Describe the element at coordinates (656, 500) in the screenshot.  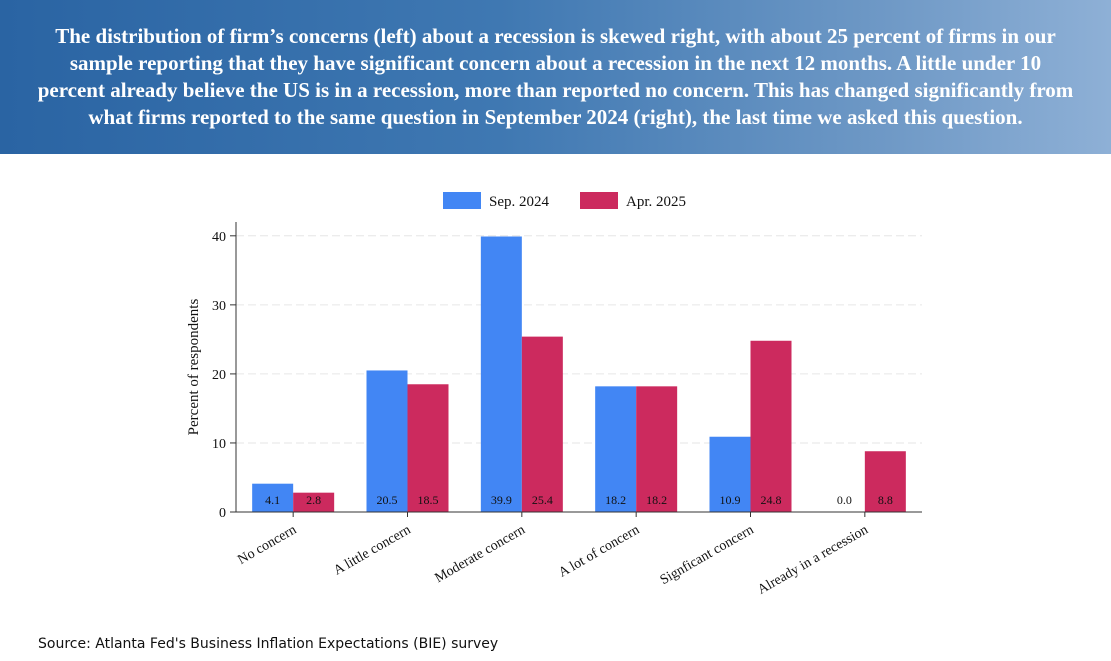
I see `data-label-apr-2025-3: 18.2` at that location.